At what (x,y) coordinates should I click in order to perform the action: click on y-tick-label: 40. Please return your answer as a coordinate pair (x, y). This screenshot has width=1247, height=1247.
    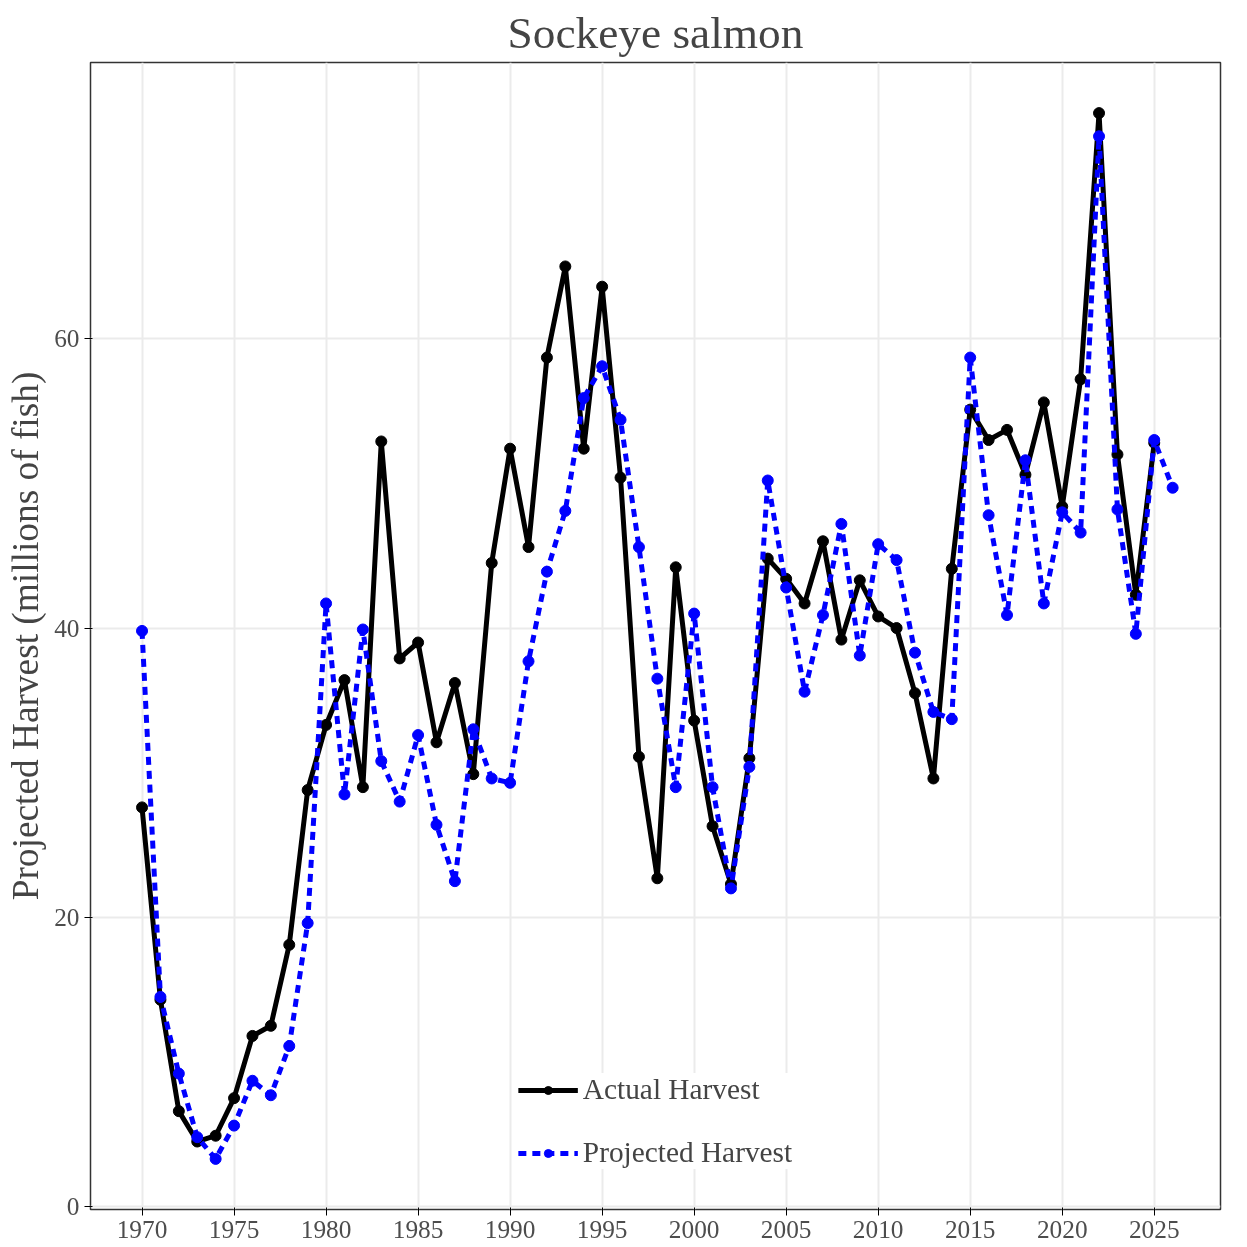
    Looking at the image, I should click on (67, 627).